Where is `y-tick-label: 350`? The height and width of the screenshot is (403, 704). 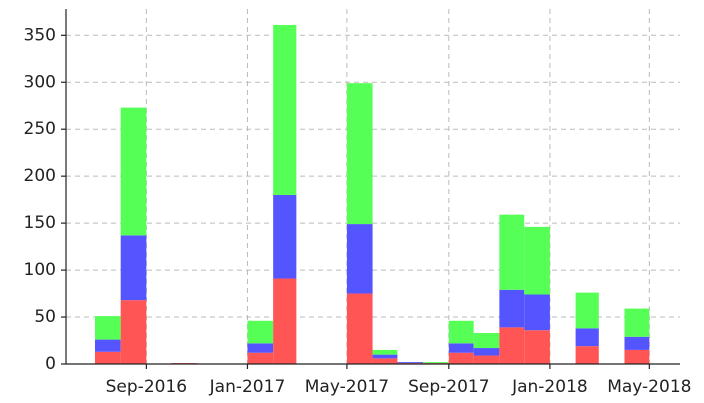 y-tick-label: 350 is located at coordinates (40, 35).